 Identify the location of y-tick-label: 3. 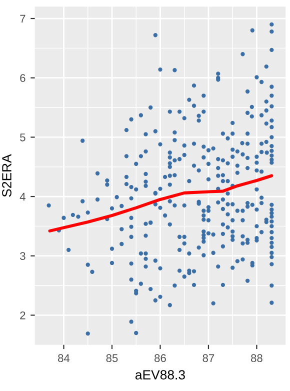
(23, 256).